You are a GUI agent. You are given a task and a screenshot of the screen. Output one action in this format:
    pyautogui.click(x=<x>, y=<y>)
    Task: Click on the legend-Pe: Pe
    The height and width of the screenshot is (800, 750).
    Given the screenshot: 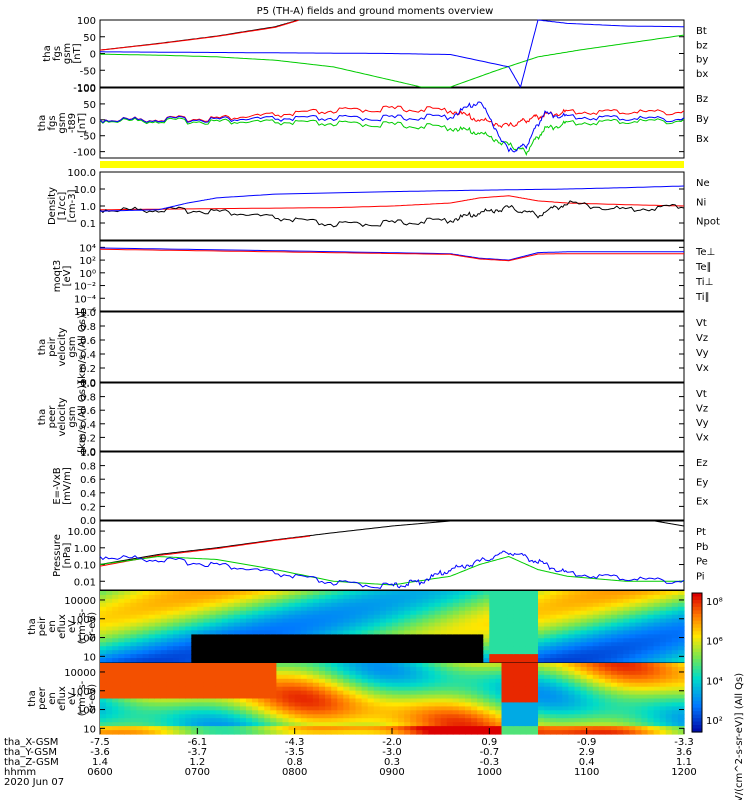 What is the action you would take?
    pyautogui.click(x=702, y=562)
    